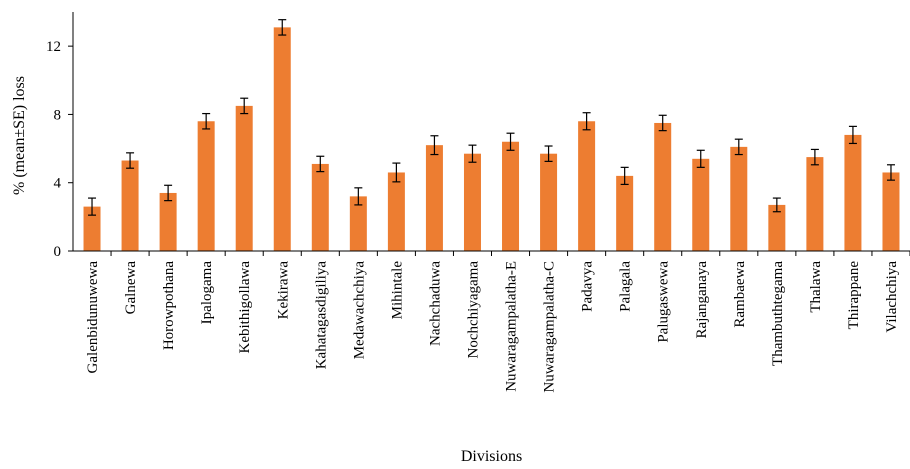 The width and height of the screenshot is (910, 469). What do you see at coordinates (53, 47) in the screenshot?
I see `y-tick-label: 12` at bounding box center [53, 47].